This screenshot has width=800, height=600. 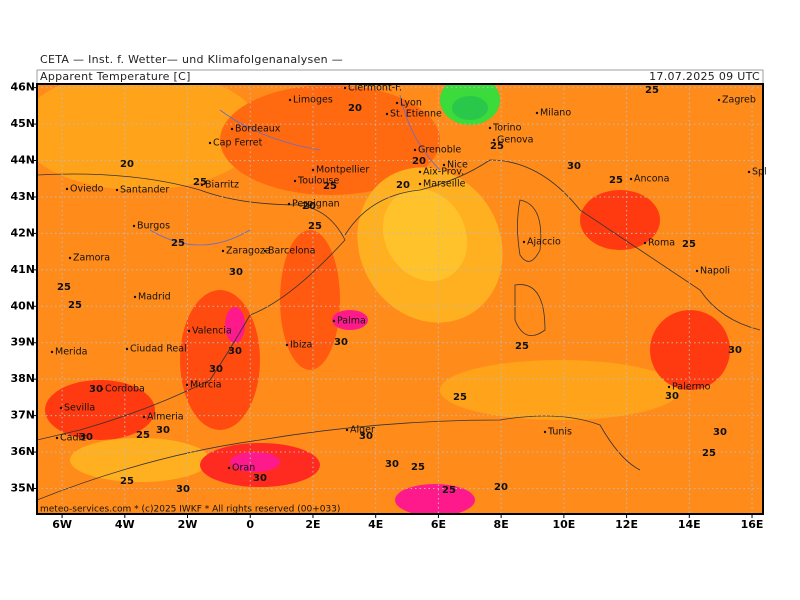 I want to click on x-tick-label: 12E, so click(x=626, y=524).